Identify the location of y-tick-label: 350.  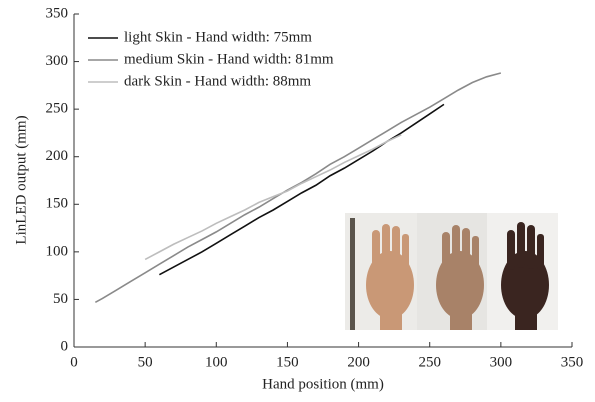
(57, 13).